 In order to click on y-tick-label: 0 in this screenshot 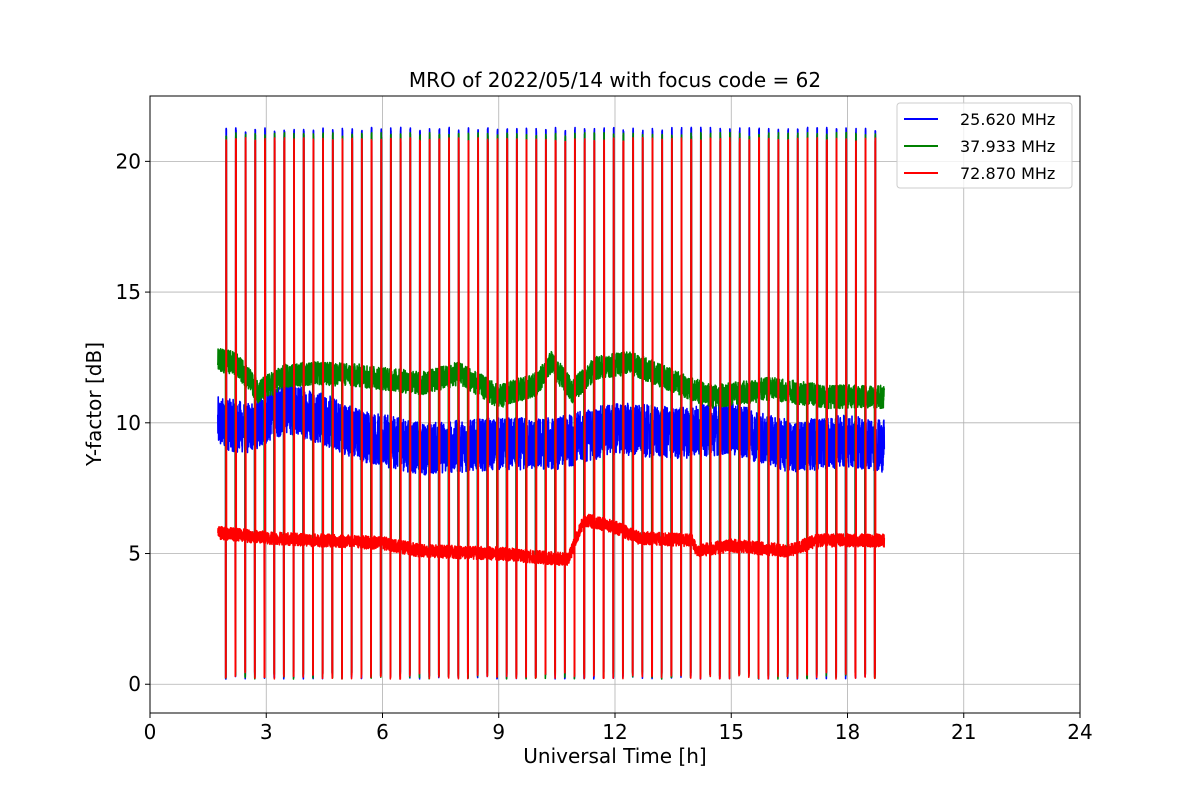, I will do `click(134, 684)`.